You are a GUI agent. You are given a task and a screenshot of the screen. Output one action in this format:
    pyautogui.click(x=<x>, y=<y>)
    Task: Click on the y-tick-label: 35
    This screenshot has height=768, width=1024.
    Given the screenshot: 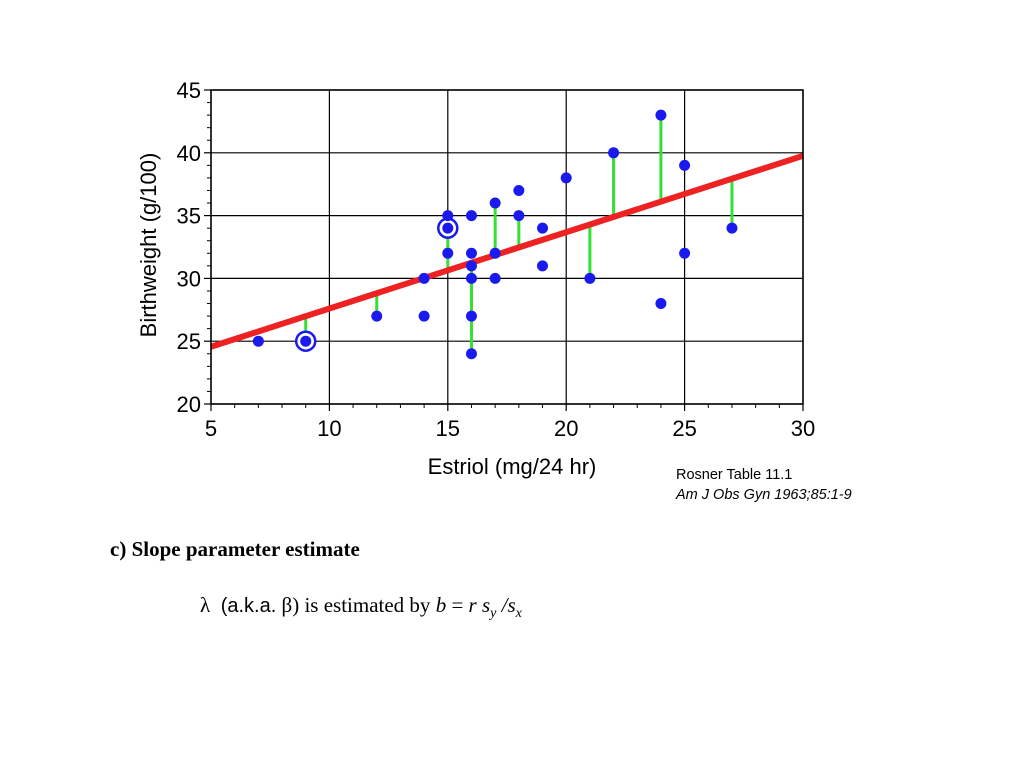 What is the action you would take?
    pyautogui.click(x=189, y=216)
    